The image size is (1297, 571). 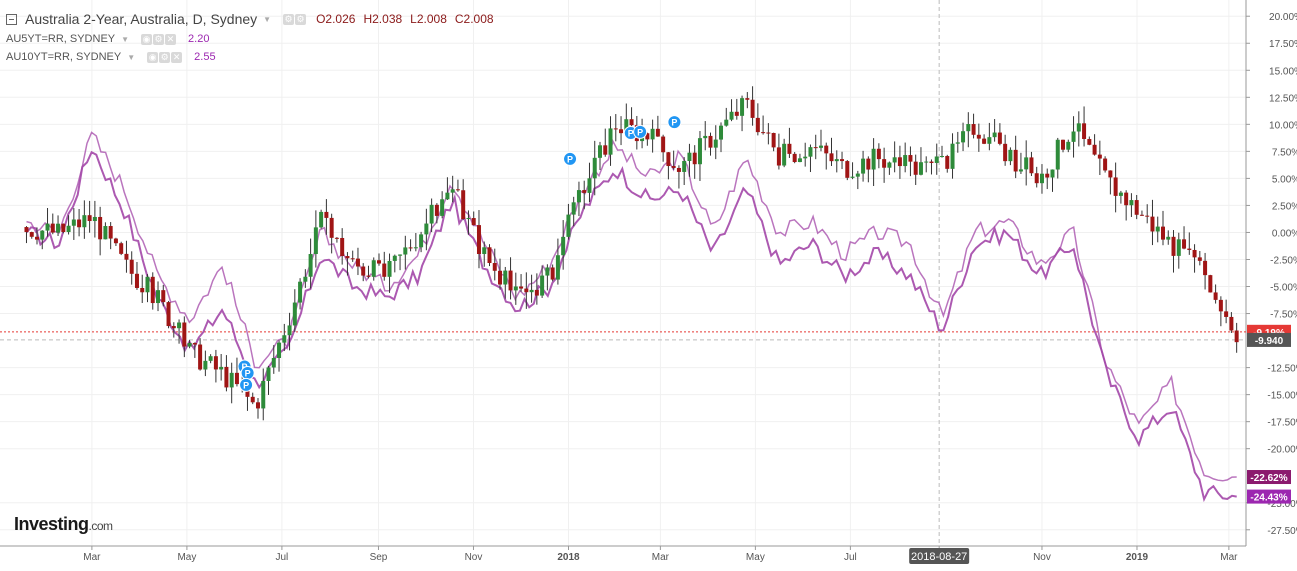 I want to click on gear-icon: ⚙, so click(x=301, y=19).